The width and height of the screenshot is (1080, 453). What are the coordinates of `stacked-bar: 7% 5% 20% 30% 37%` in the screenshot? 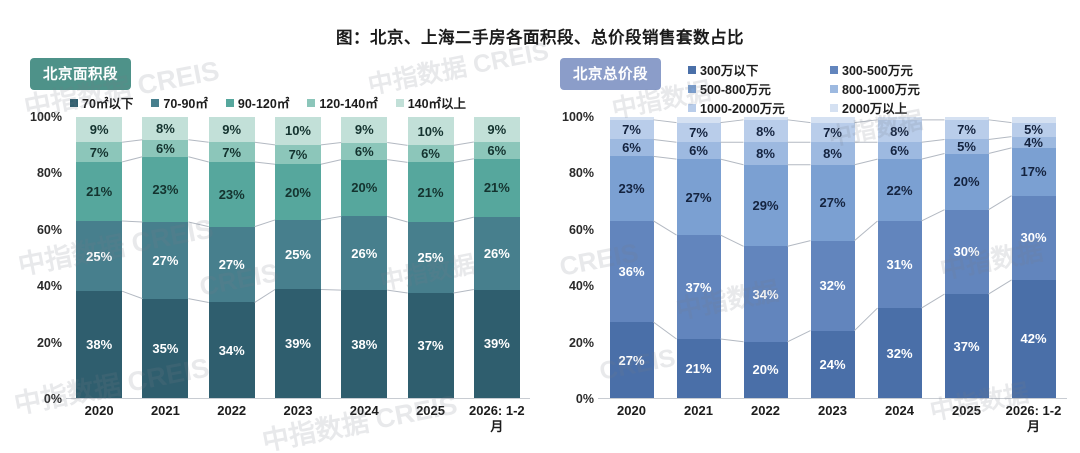 It's located at (966, 257).